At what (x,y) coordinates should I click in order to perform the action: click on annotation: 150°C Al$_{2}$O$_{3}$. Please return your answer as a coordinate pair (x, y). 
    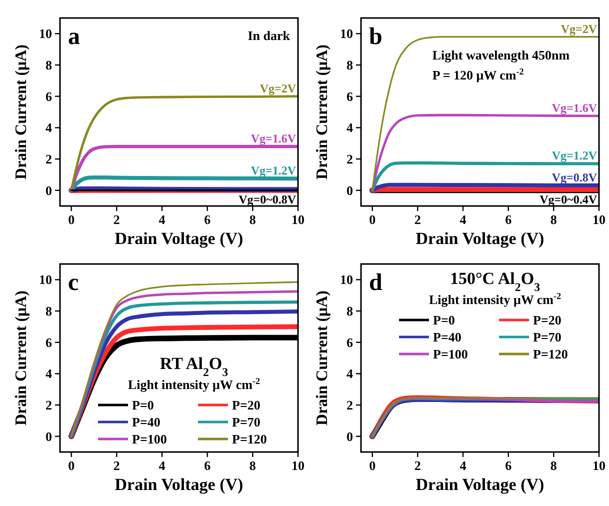
    Looking at the image, I should click on (495, 281).